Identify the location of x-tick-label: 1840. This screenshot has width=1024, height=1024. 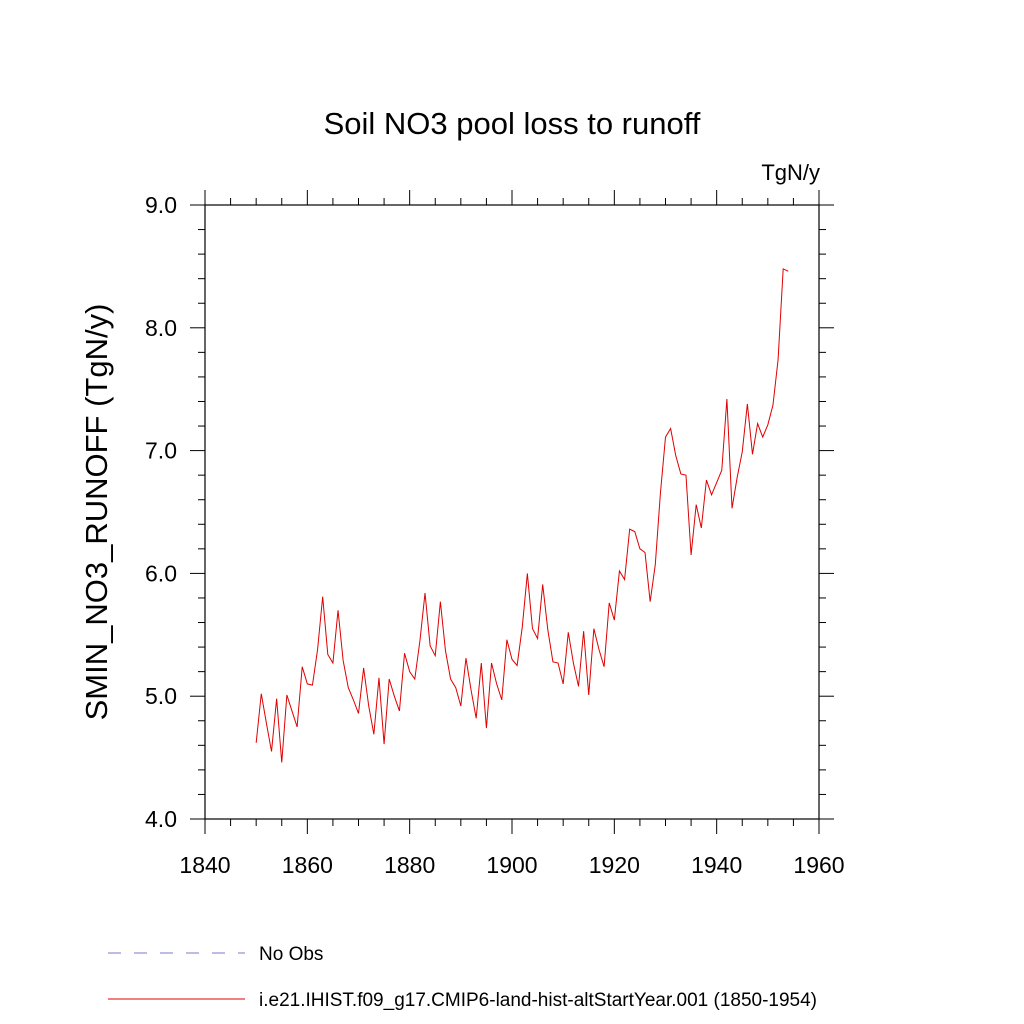
(204, 865).